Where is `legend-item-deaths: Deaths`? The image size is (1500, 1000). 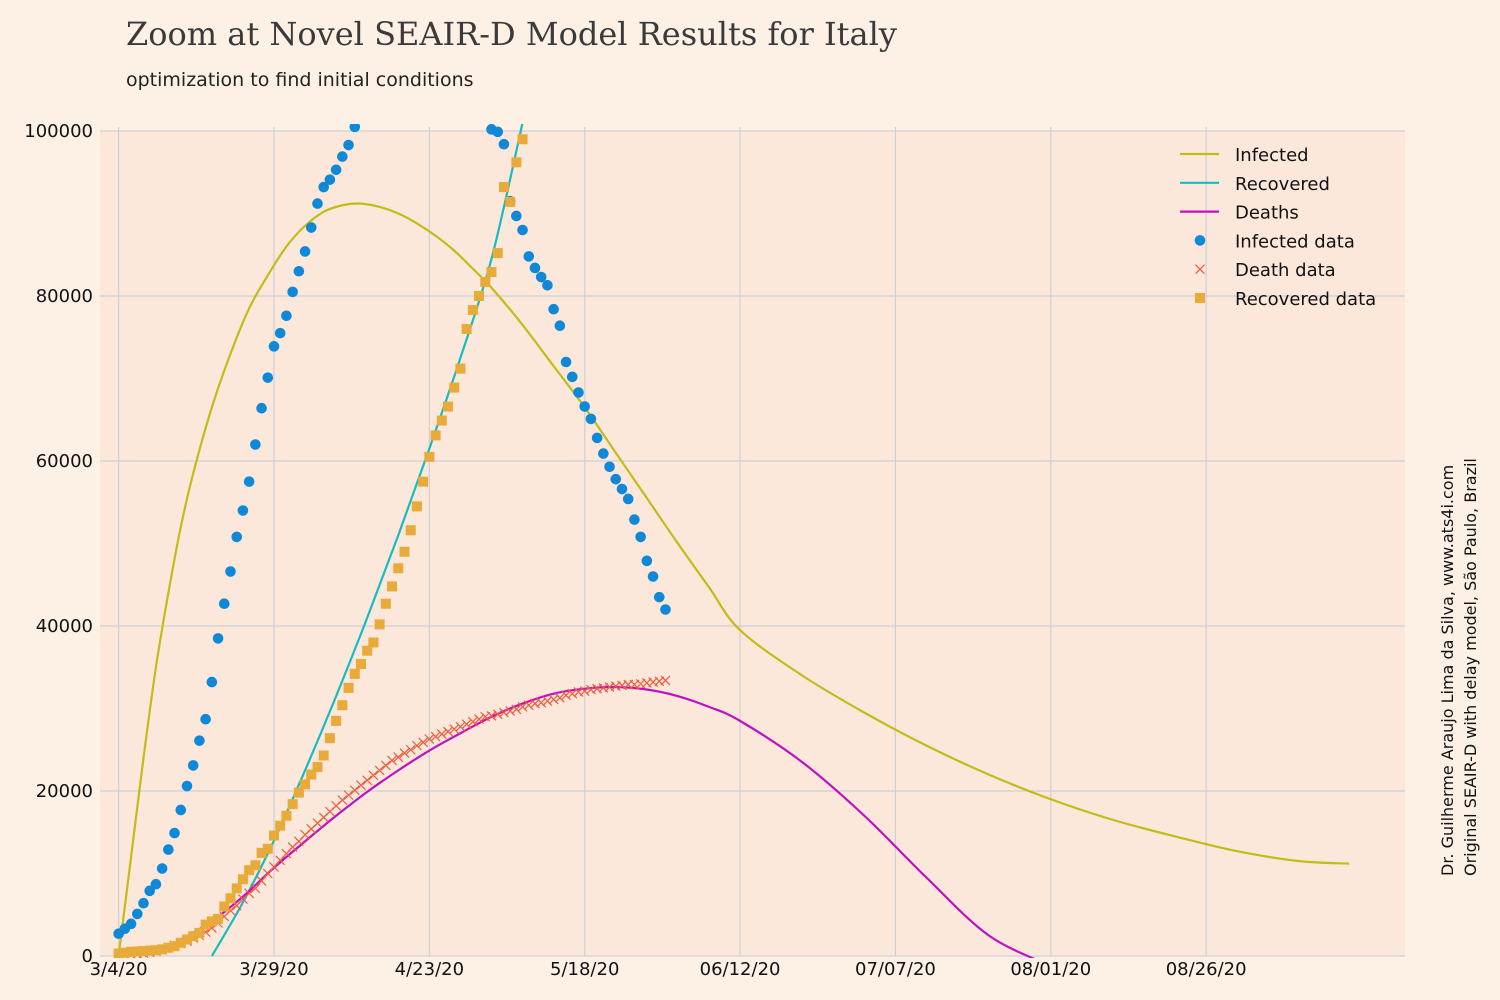 legend-item-deaths: Deaths is located at coordinates (1239, 213).